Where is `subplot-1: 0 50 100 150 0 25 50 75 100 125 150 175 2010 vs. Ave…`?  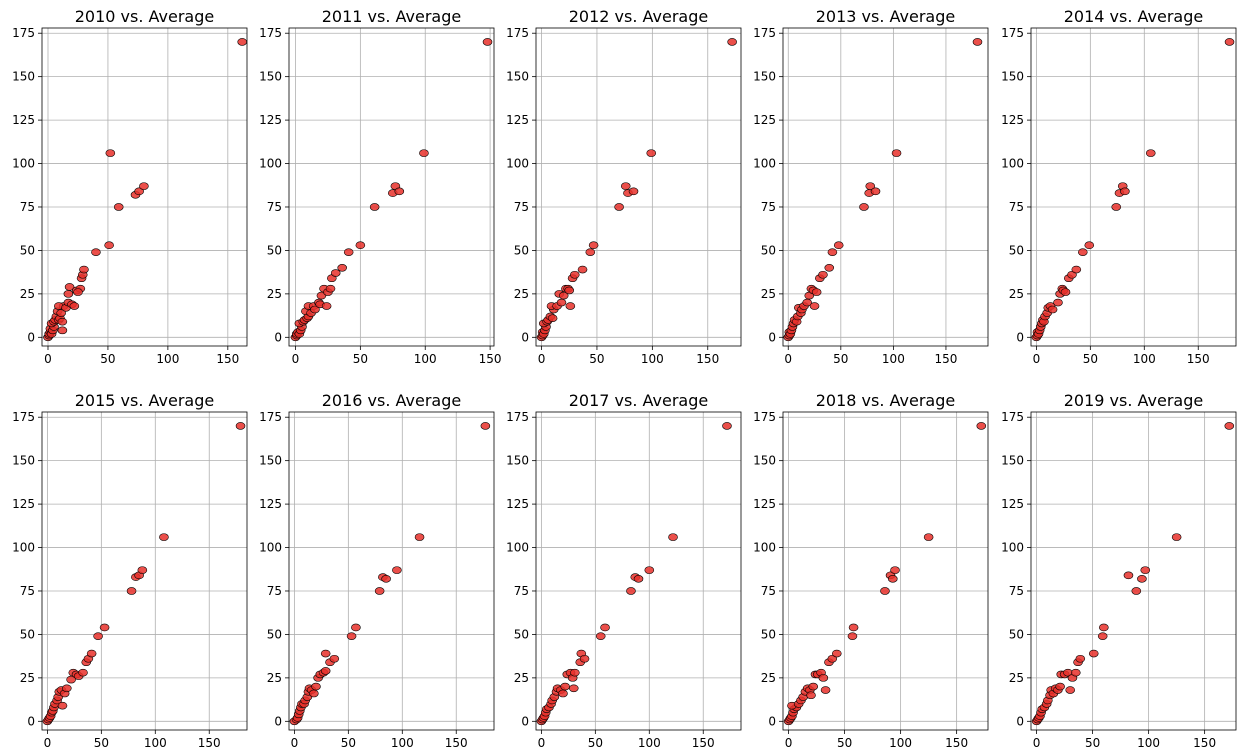
subplot-1: 0 50 100 150 0 25 50 75 100 125 150 175 2010 vs. Ave… is located at coordinates (130, 186).